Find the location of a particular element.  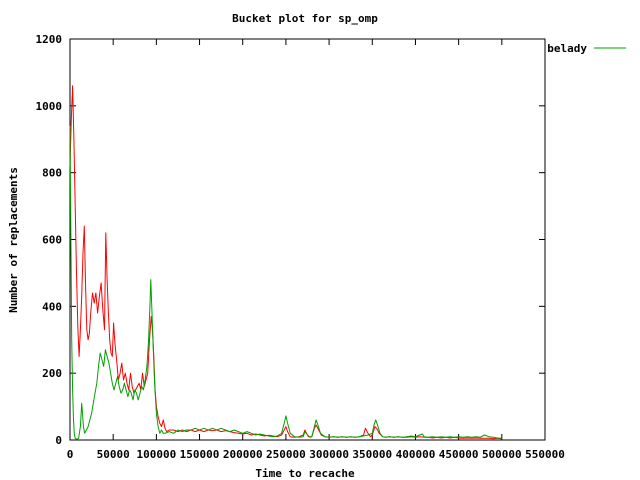

y-tick-label: 400 is located at coordinates (52, 306).